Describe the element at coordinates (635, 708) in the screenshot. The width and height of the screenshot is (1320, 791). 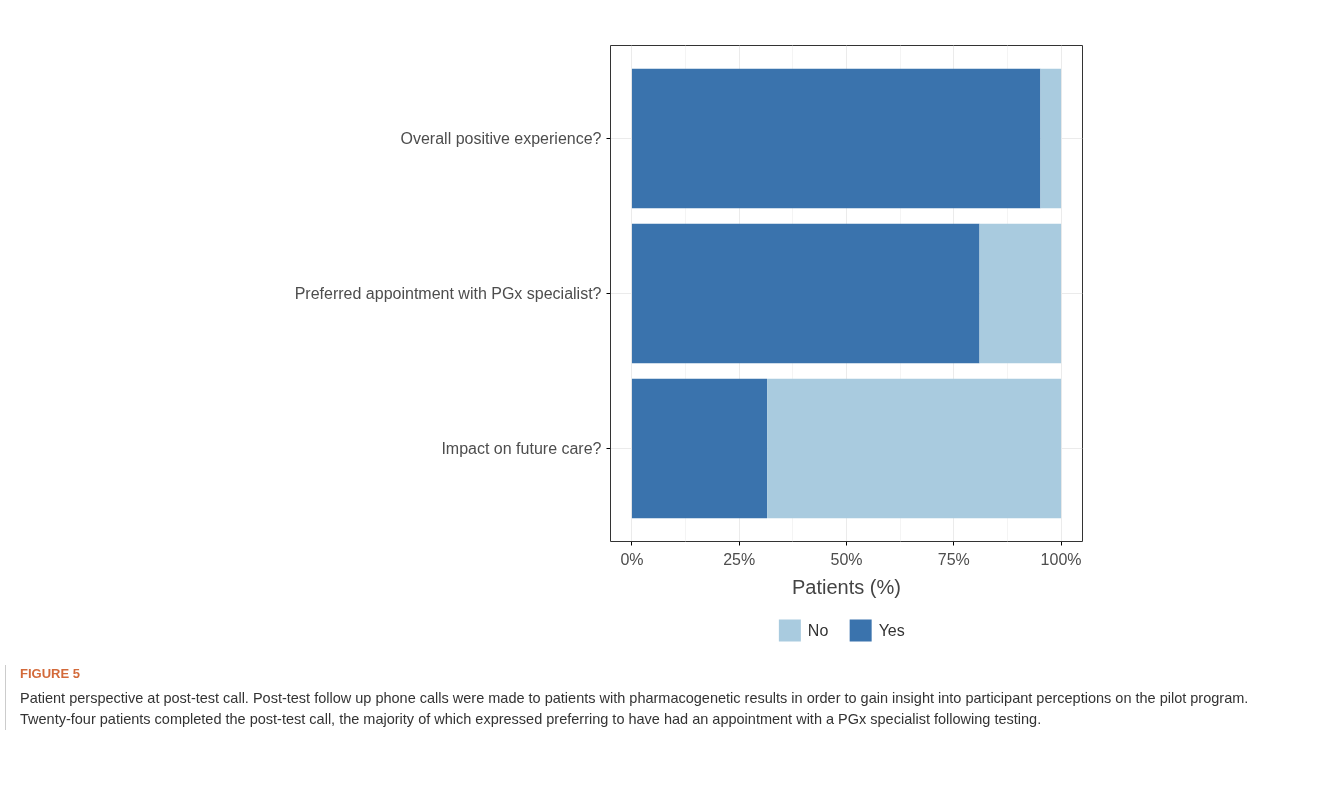
I see `text: Patient perspective at post-test call. Post-test follow up phone calls were made to patients with pharmacogenetic results in order to gain insight into participant perceptions on the pilot program. Twenty-four patients completed the post-test call, the majority of which expressed preferring to have had an appointment with a PGx specialist following testing.` at that location.